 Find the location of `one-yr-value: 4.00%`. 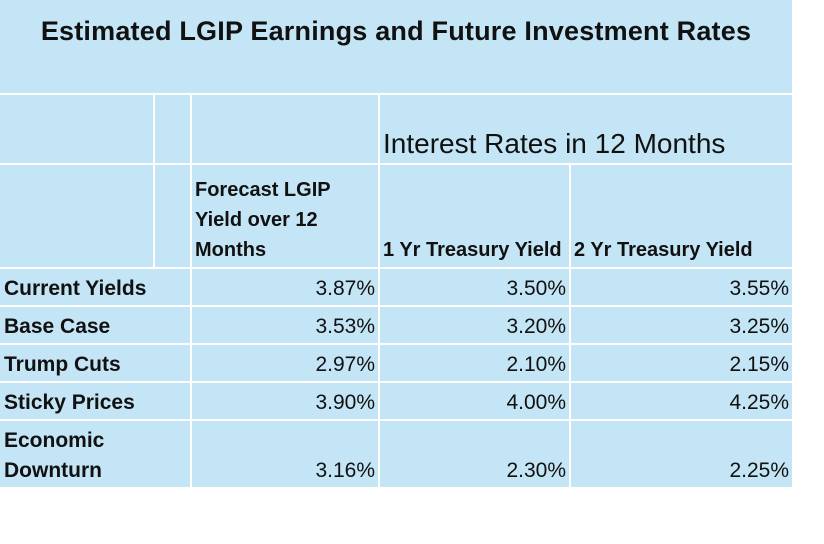

one-yr-value: 4.00% is located at coordinates (474, 401).